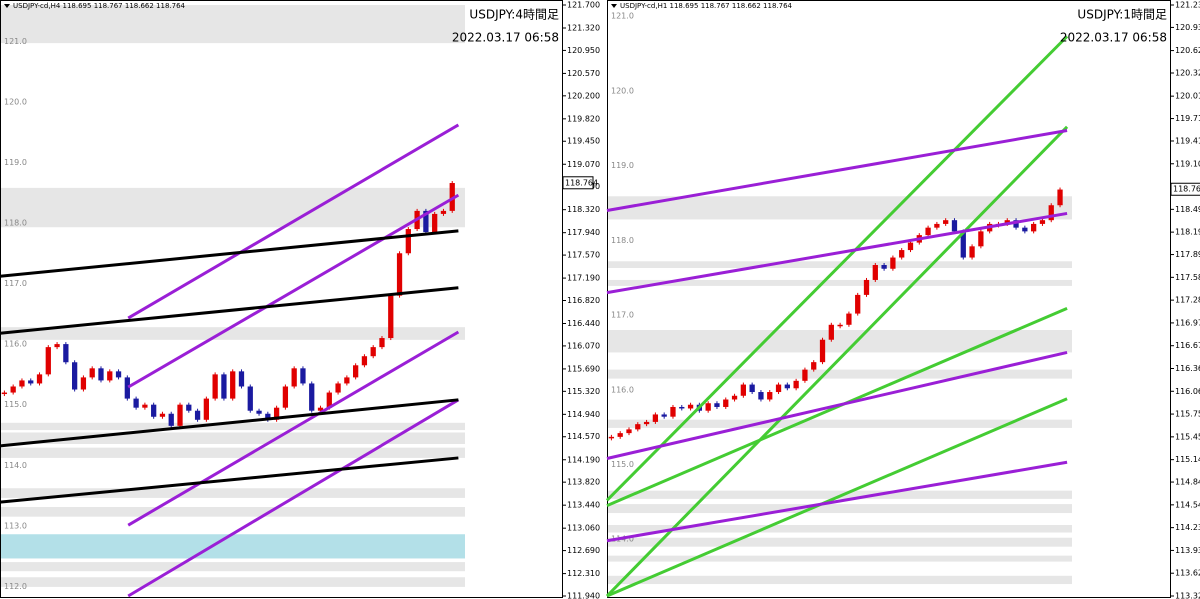 This screenshot has height=599, width=1200. What do you see at coordinates (1187, 209) in the screenshot?
I see `y-tick-label: 118.495` at bounding box center [1187, 209].